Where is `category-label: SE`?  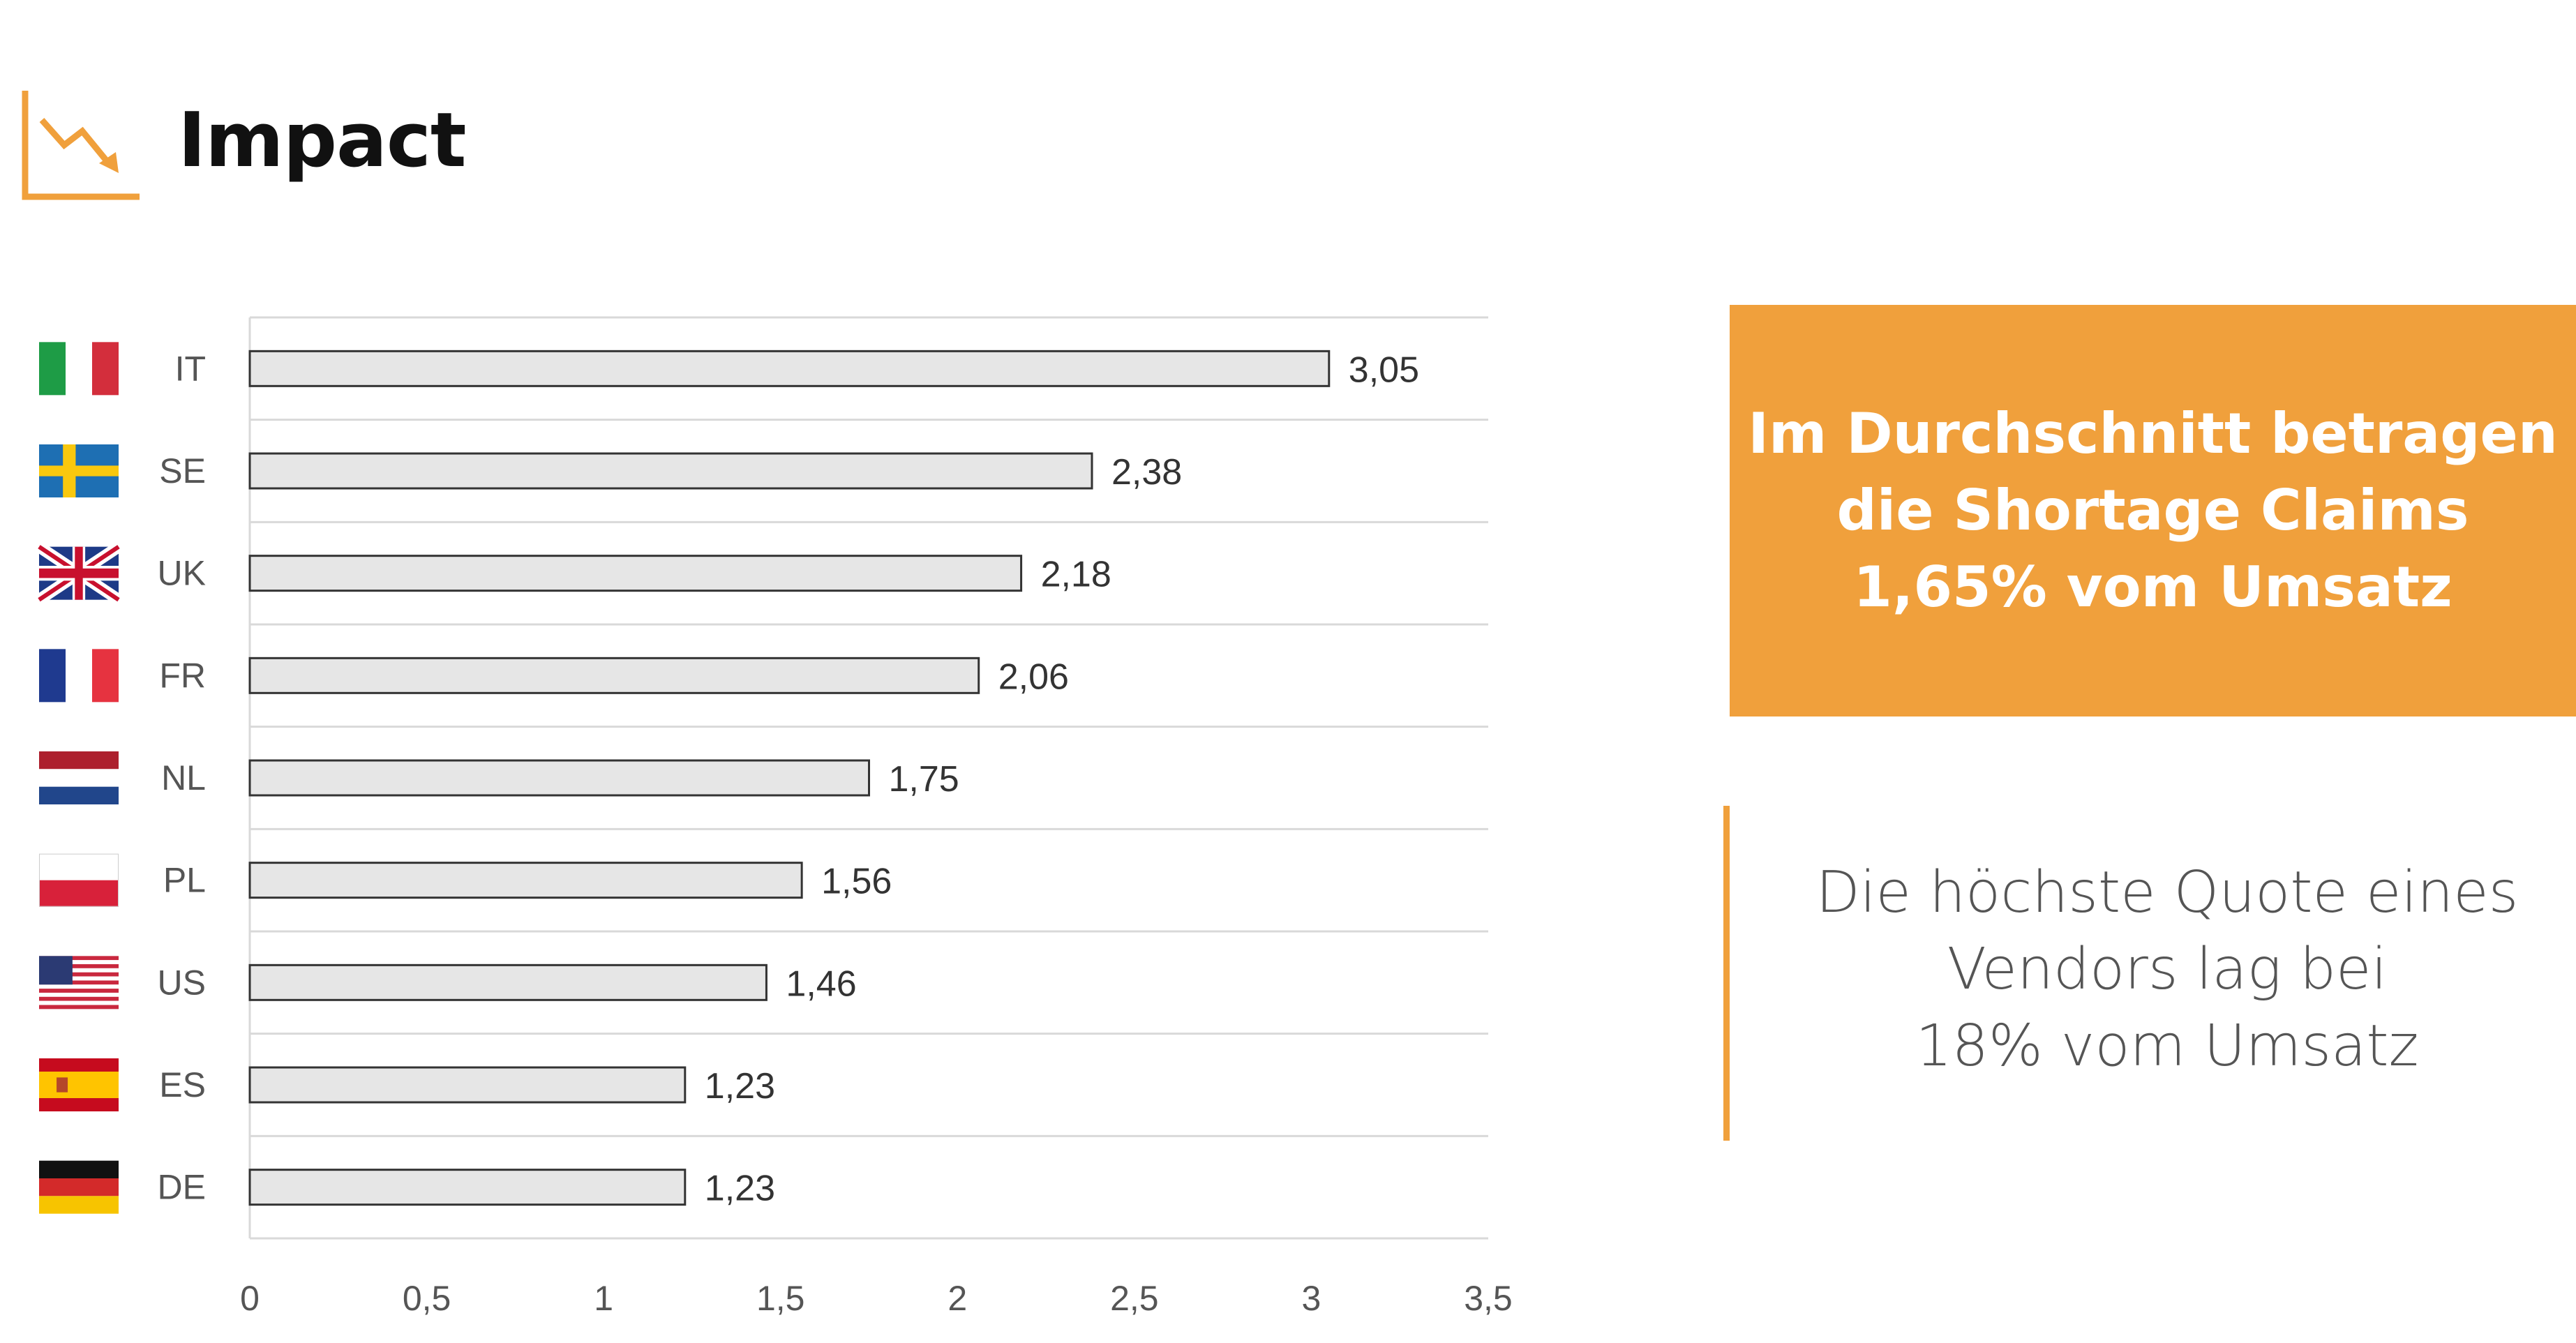
category-label: SE is located at coordinates (182, 470).